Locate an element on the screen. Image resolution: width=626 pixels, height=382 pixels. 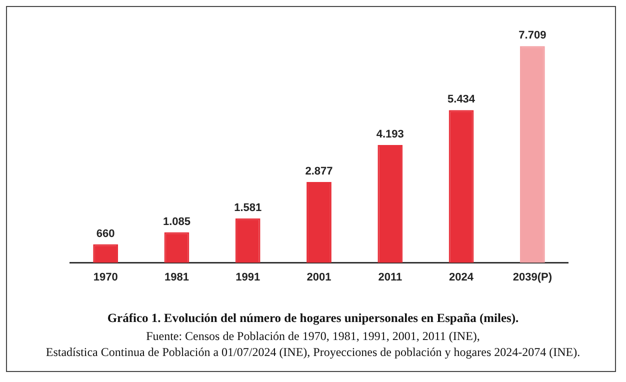
x-tick-label: 1991 is located at coordinates (248, 277).